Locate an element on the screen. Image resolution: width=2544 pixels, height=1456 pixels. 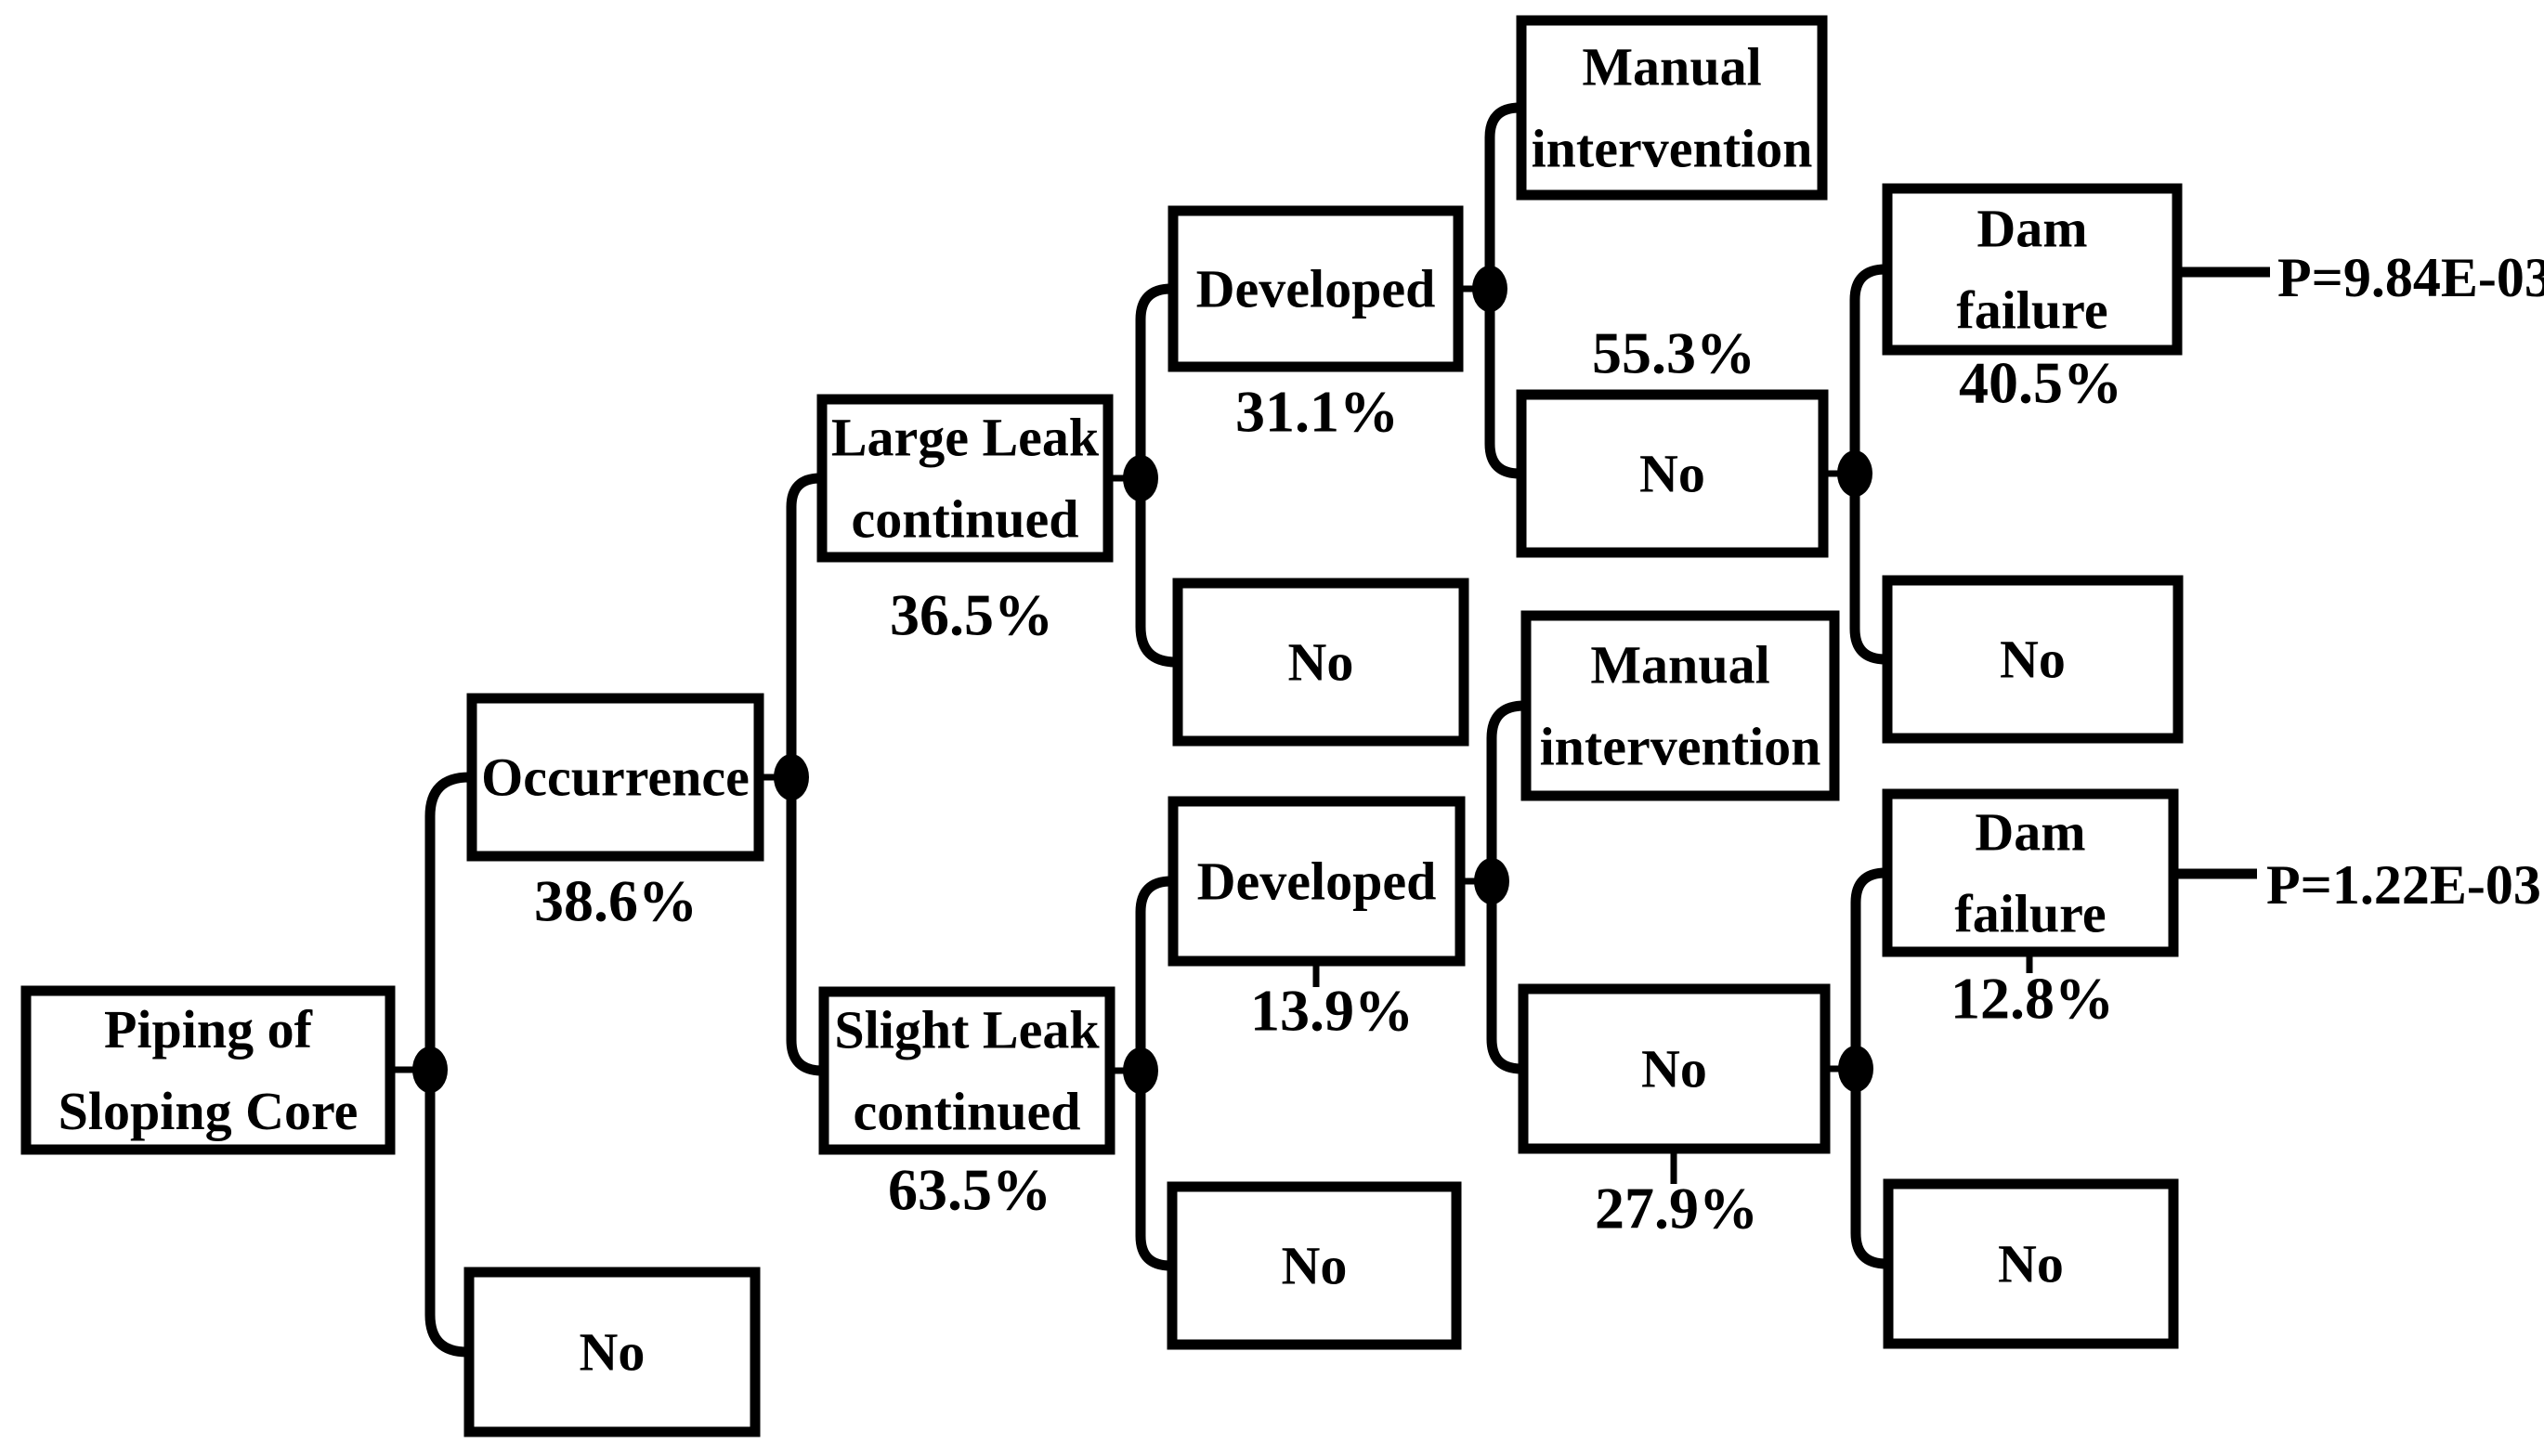
box-label-dam-failure-large-leak: Dam is located at coordinates (2031, 229).